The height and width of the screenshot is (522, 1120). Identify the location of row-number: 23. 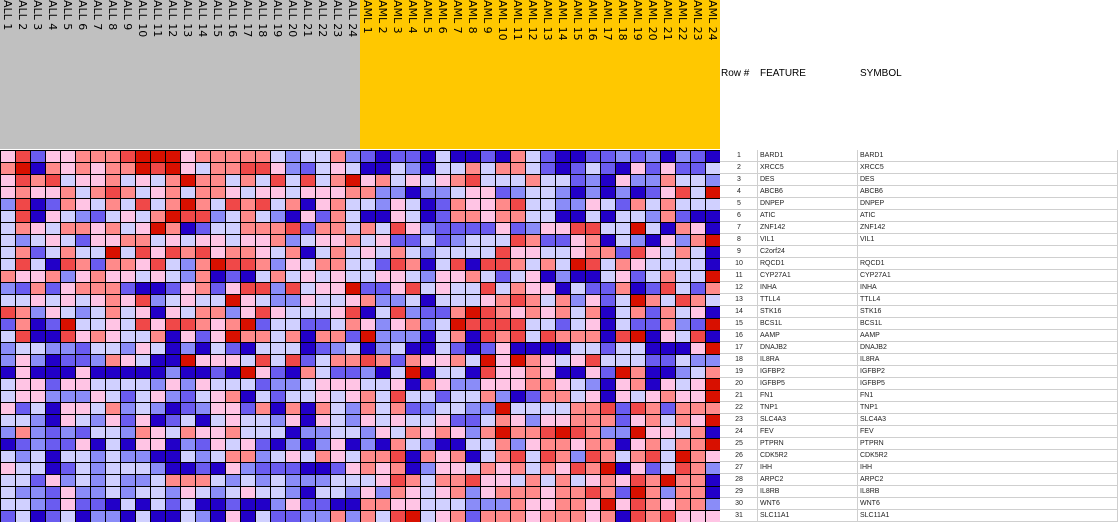
(739, 419).